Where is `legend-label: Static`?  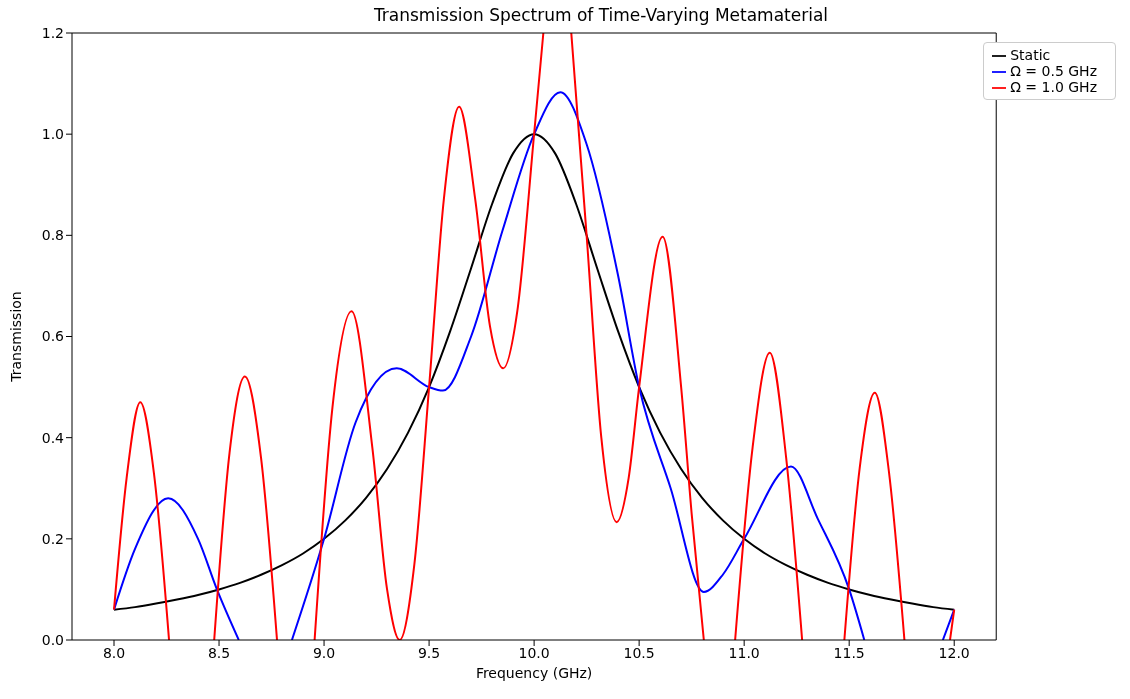
legend-label: Static is located at coordinates (1030, 55).